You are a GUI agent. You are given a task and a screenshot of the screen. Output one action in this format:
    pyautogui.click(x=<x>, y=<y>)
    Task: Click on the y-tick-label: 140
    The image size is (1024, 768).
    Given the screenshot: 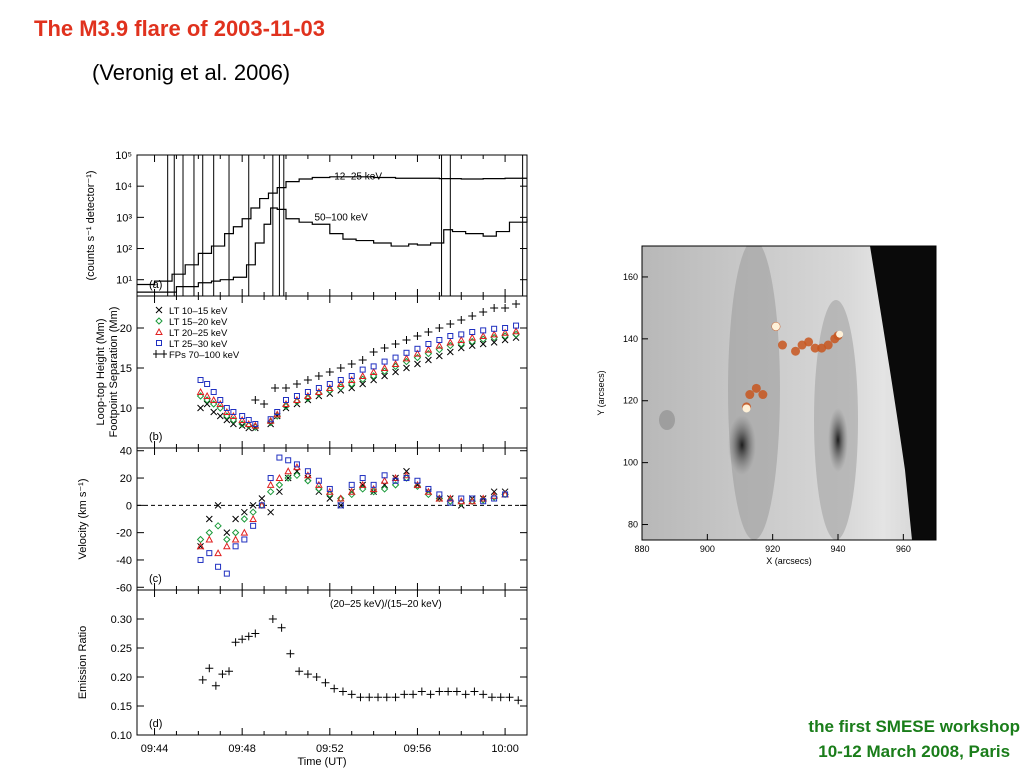 What is the action you would take?
    pyautogui.click(x=630, y=339)
    